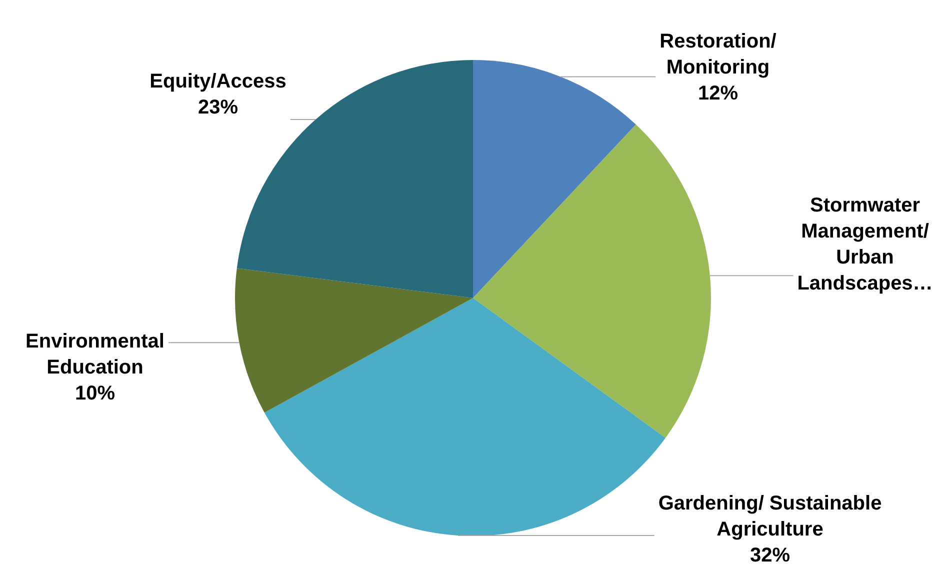  Describe the element at coordinates (218, 107) in the screenshot. I see `data-label: 23%` at that location.